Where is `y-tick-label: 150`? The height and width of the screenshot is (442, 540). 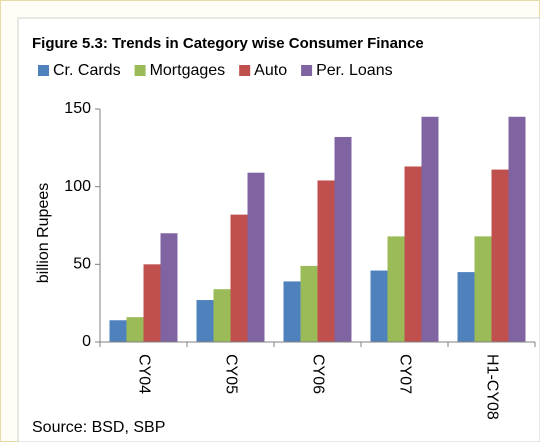
y-tick-label: 150 is located at coordinates (77, 108).